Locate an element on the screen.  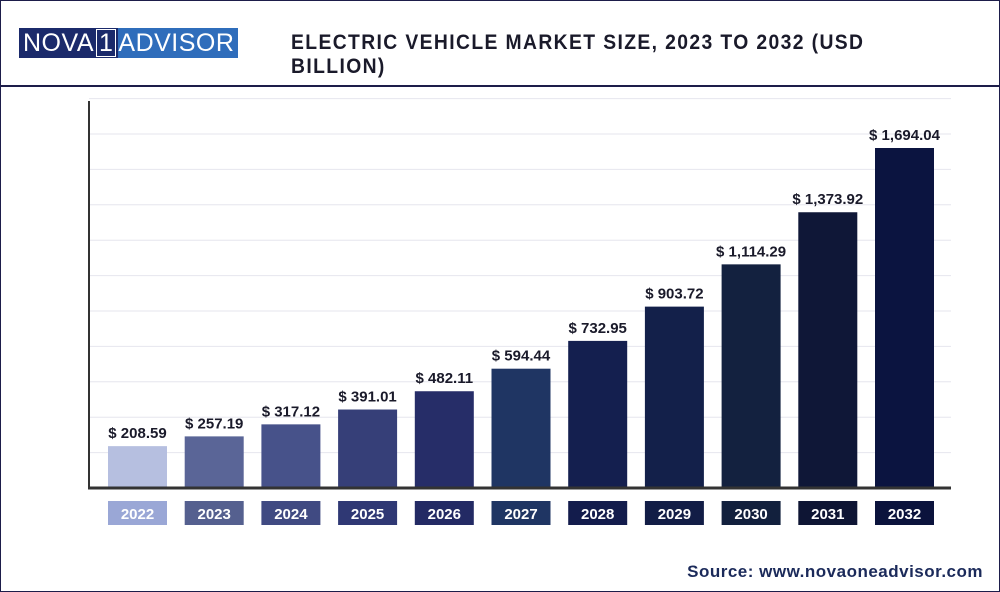
x-tick-label-2026: 2026 is located at coordinates (444, 514).